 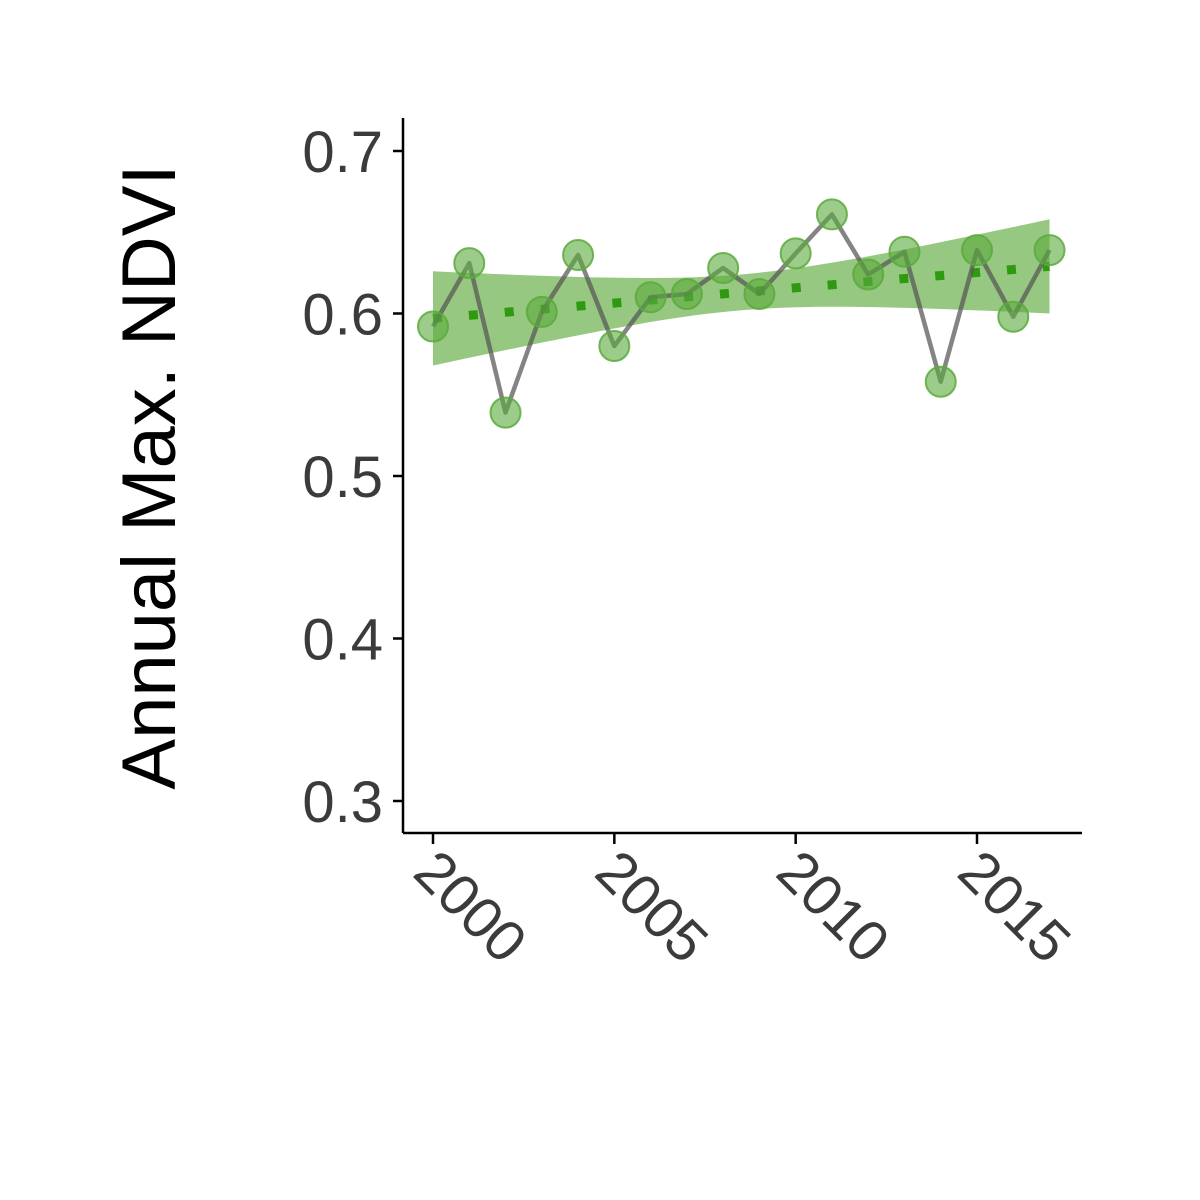 I want to click on y-tick-label: 0.3, so click(x=342, y=802).